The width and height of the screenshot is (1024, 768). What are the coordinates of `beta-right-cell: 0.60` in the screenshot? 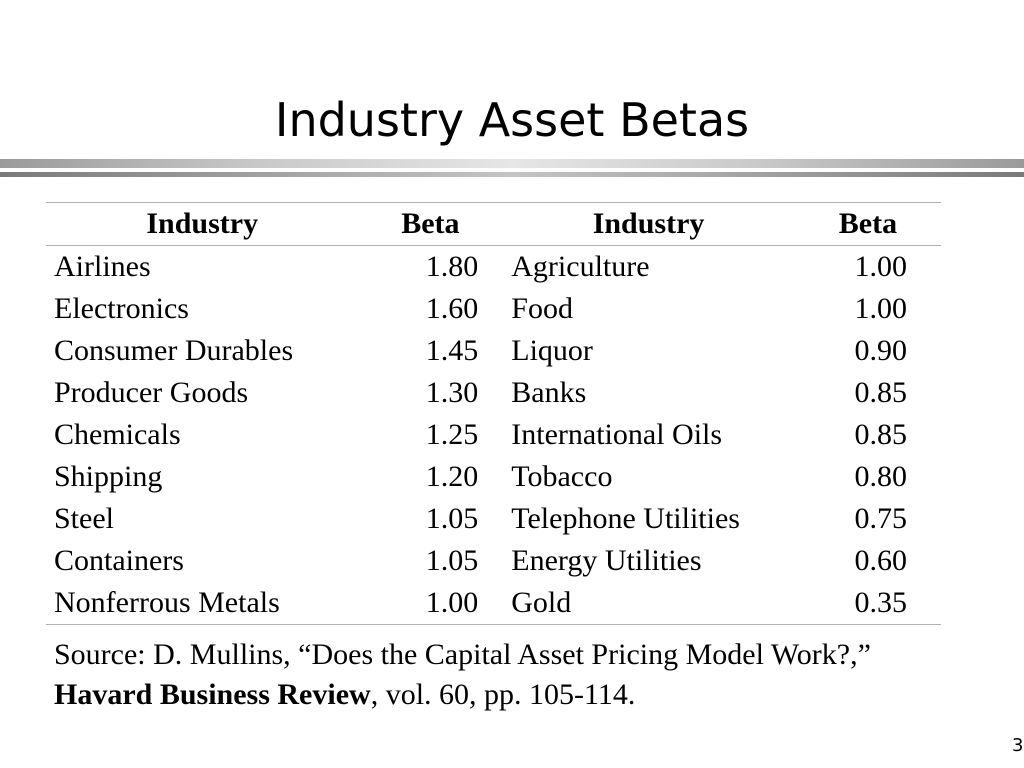 It's located at (881, 560).